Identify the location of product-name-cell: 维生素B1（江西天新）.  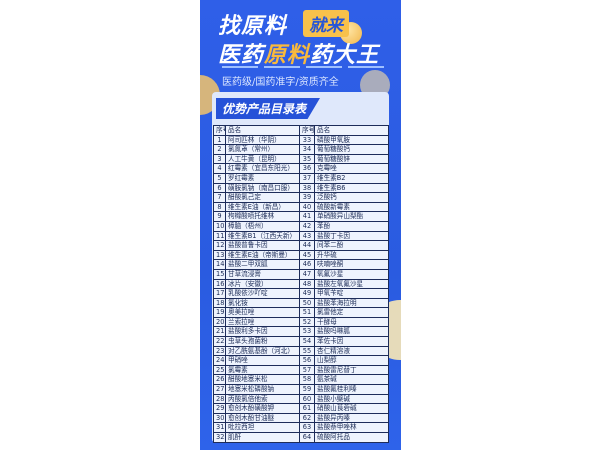
(262, 236).